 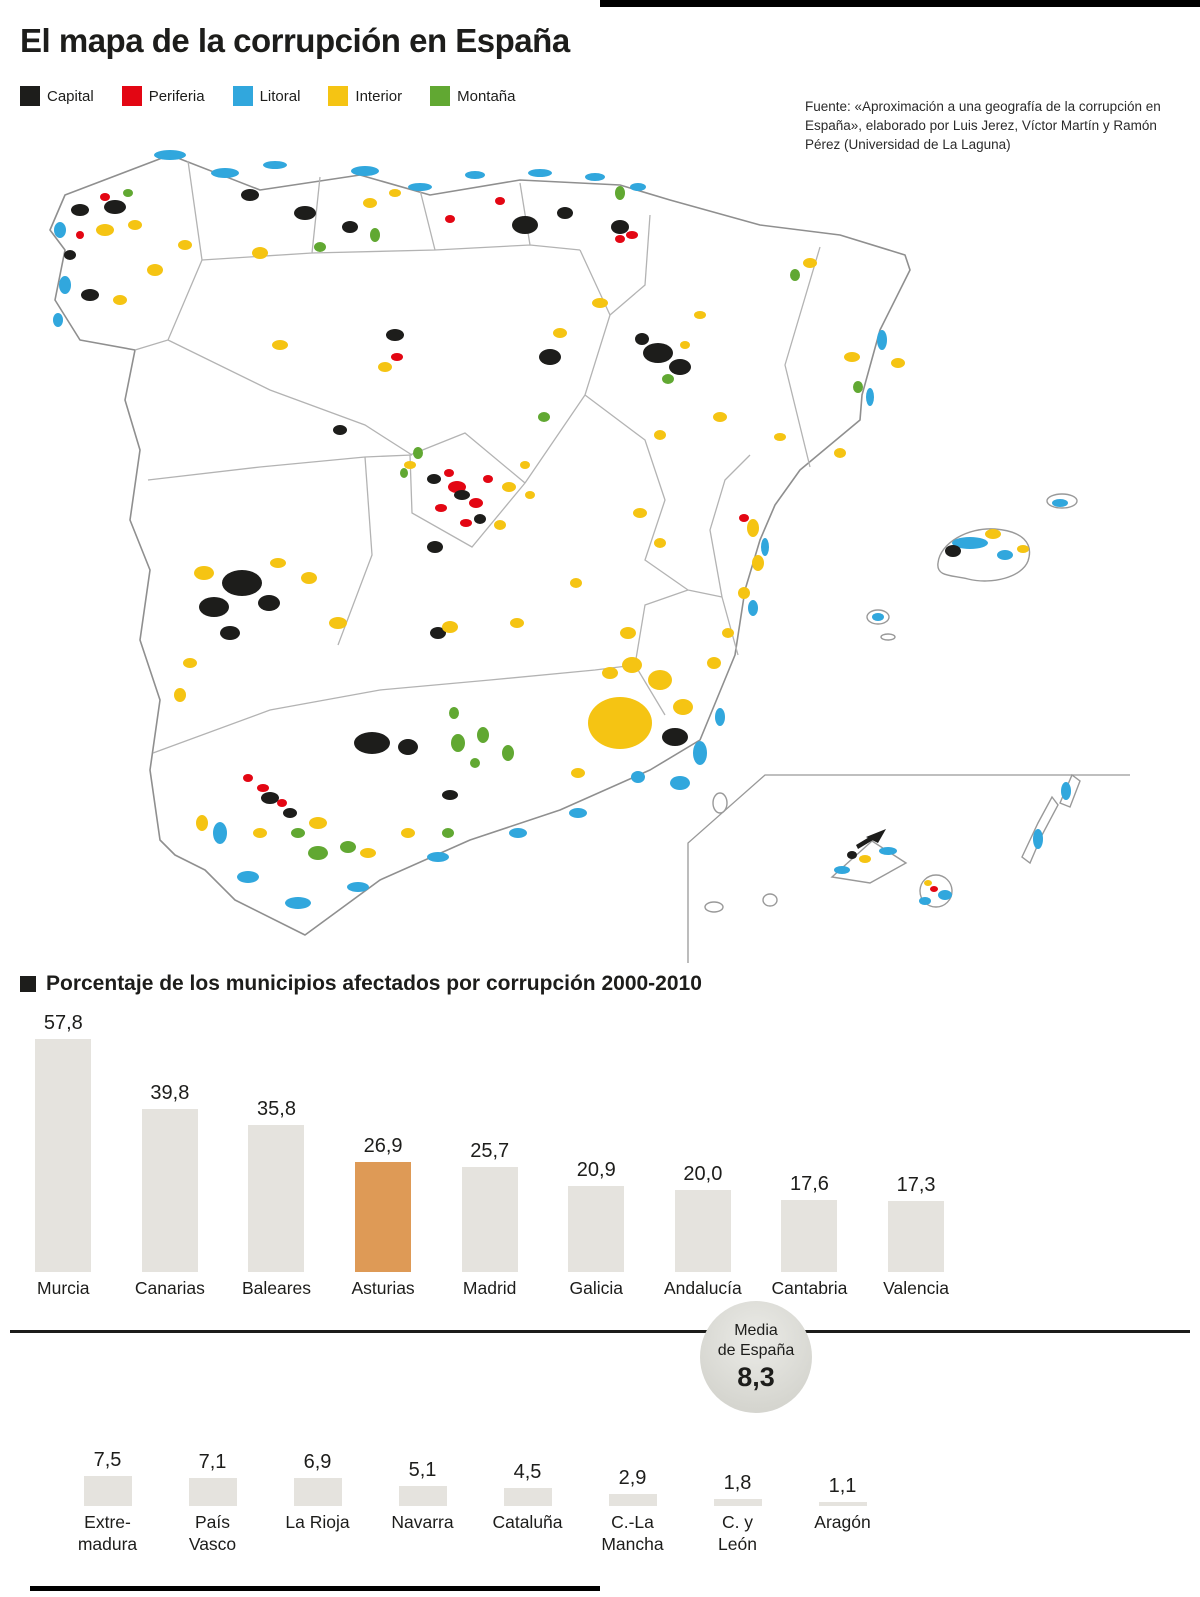 What do you see at coordinates (57, 96) in the screenshot?
I see `legend-item-capital: Capital` at bounding box center [57, 96].